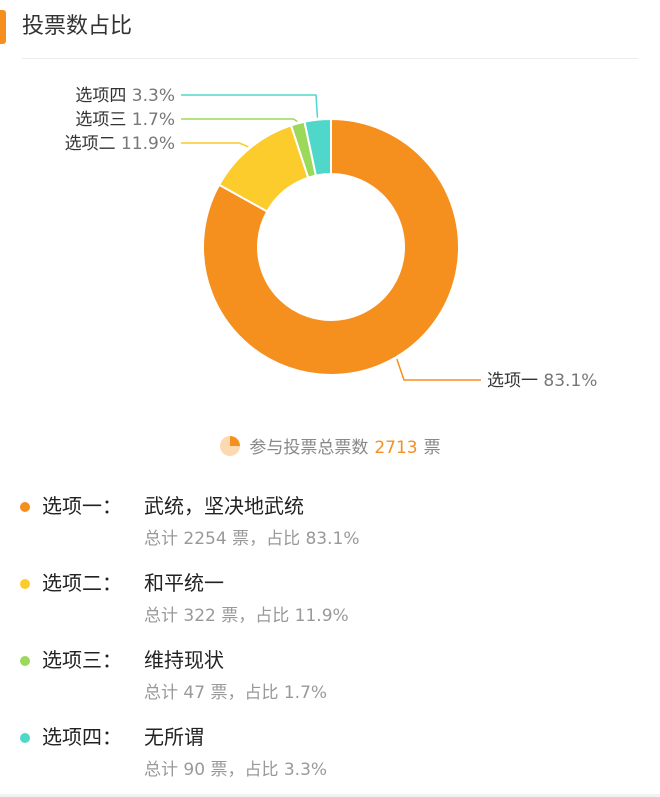  Describe the element at coordinates (542, 381) in the screenshot. I see `slice-label-1: 选项一 83.1%` at that location.